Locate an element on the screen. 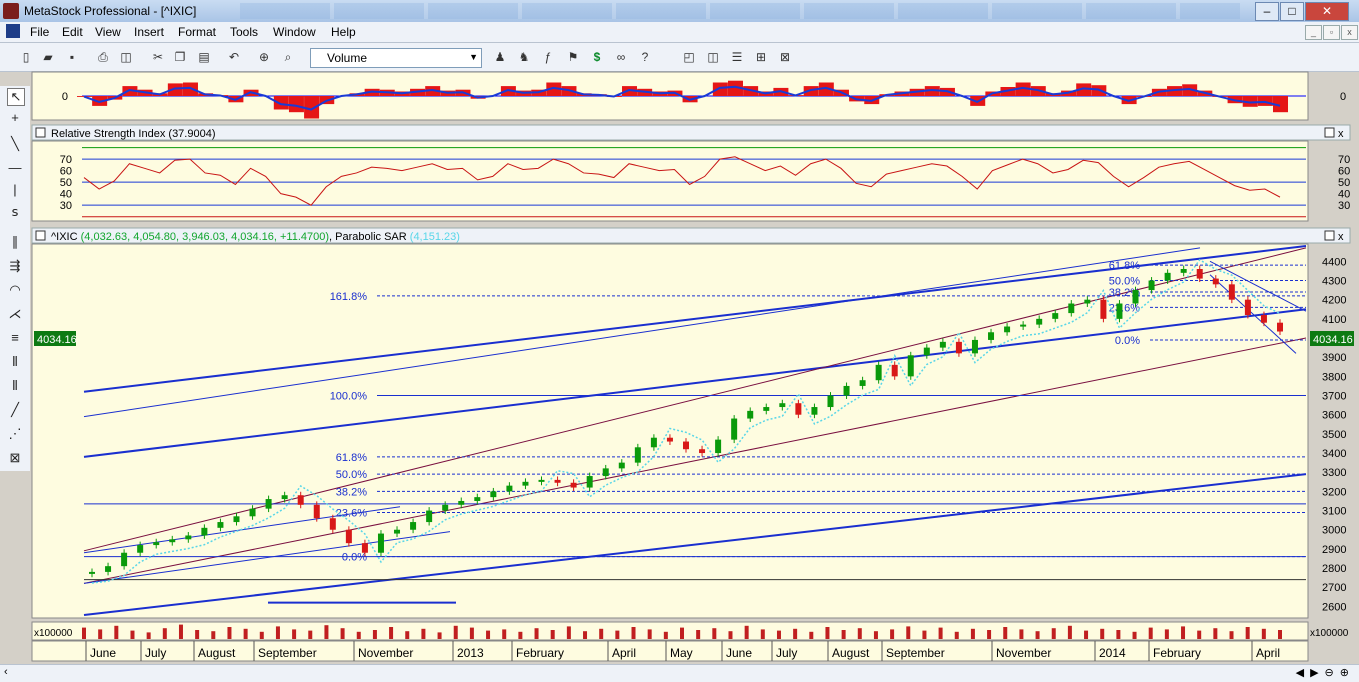  copy-icon: ❐ is located at coordinates (180, 57).